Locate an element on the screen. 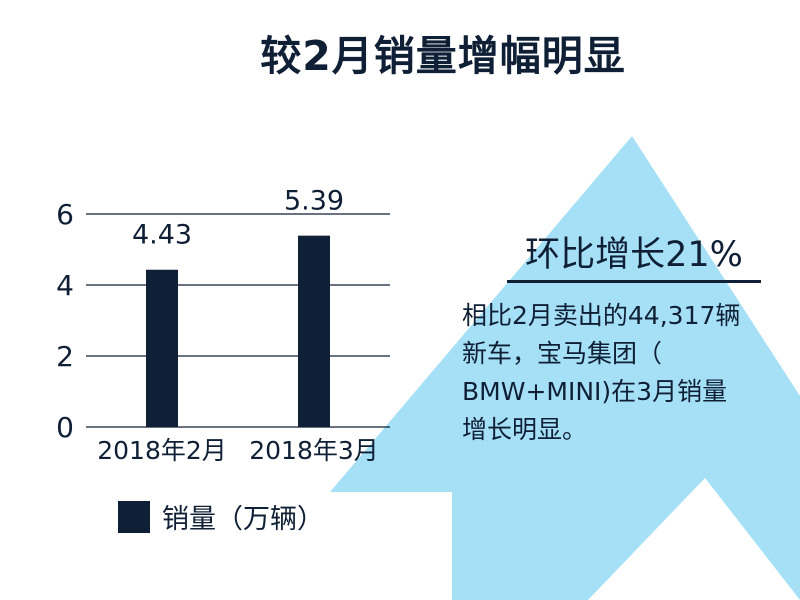 The height and width of the screenshot is (600, 800). x-tick-label: 2018年3月 is located at coordinates (314, 450).